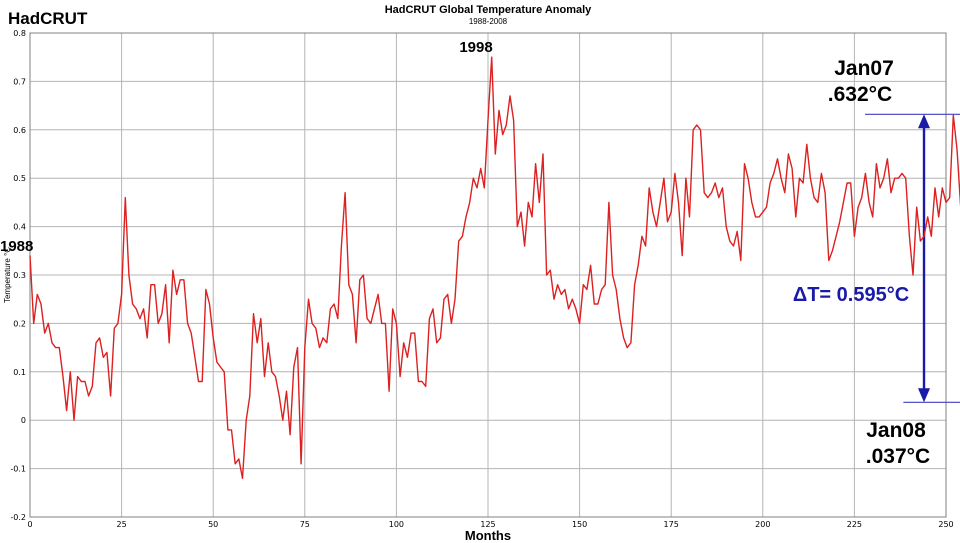  I want to click on chart-subtitle: 1988-2008, so click(488, 21).